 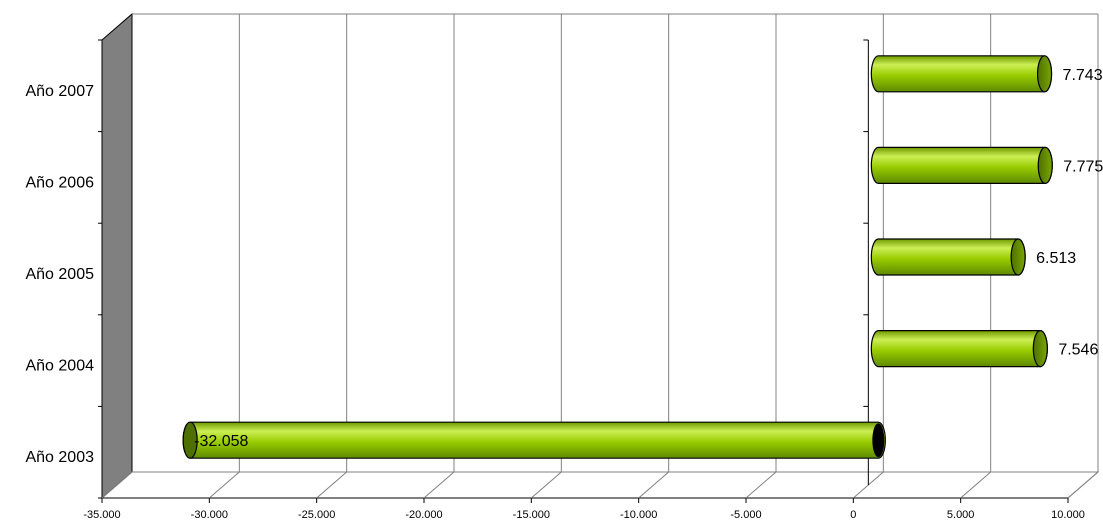 What do you see at coordinates (221, 441) in the screenshot?
I see `data-label: -32.058` at bounding box center [221, 441].